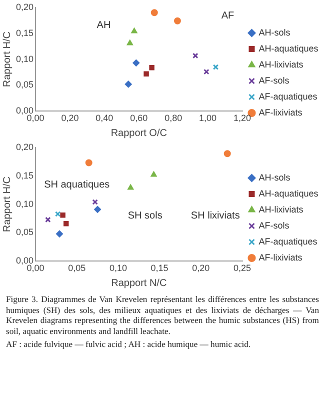 This screenshot has width=325, height=393. What do you see at coordinates (139, 118) in the screenshot?
I see `x-tick-label: 0,60` at bounding box center [139, 118].